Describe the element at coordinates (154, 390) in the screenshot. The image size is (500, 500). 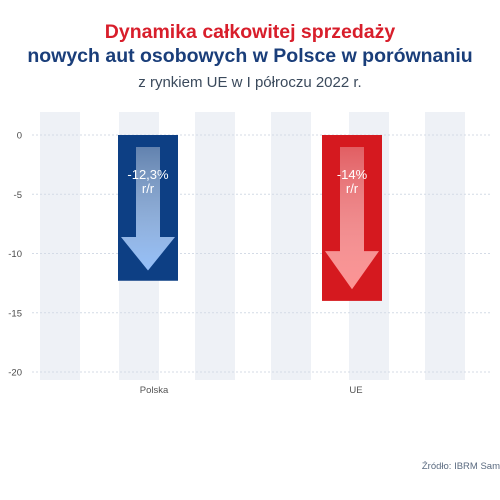
I see `x-category-label: Polska` at that location.